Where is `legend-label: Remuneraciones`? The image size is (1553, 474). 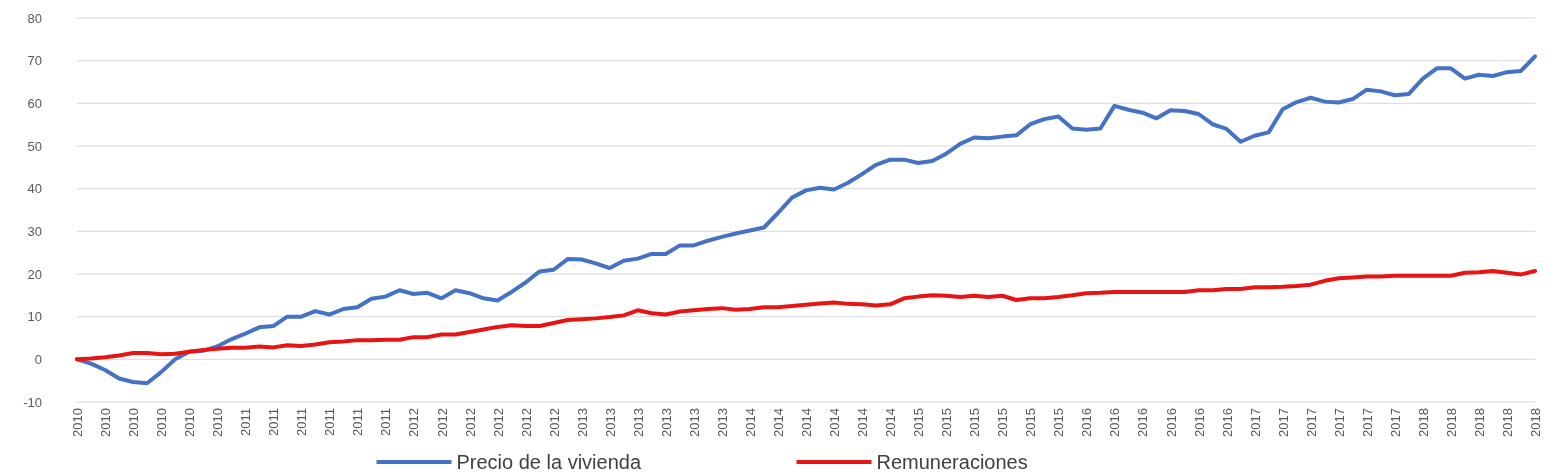 legend-label: Remuneraciones is located at coordinates (952, 462).